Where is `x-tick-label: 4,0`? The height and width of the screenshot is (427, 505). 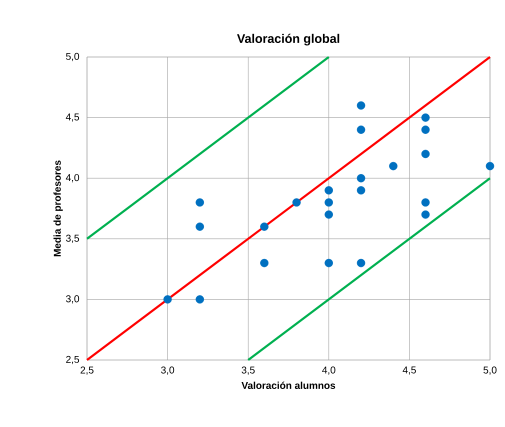
x-tick-label: 4,0 is located at coordinates (329, 370).